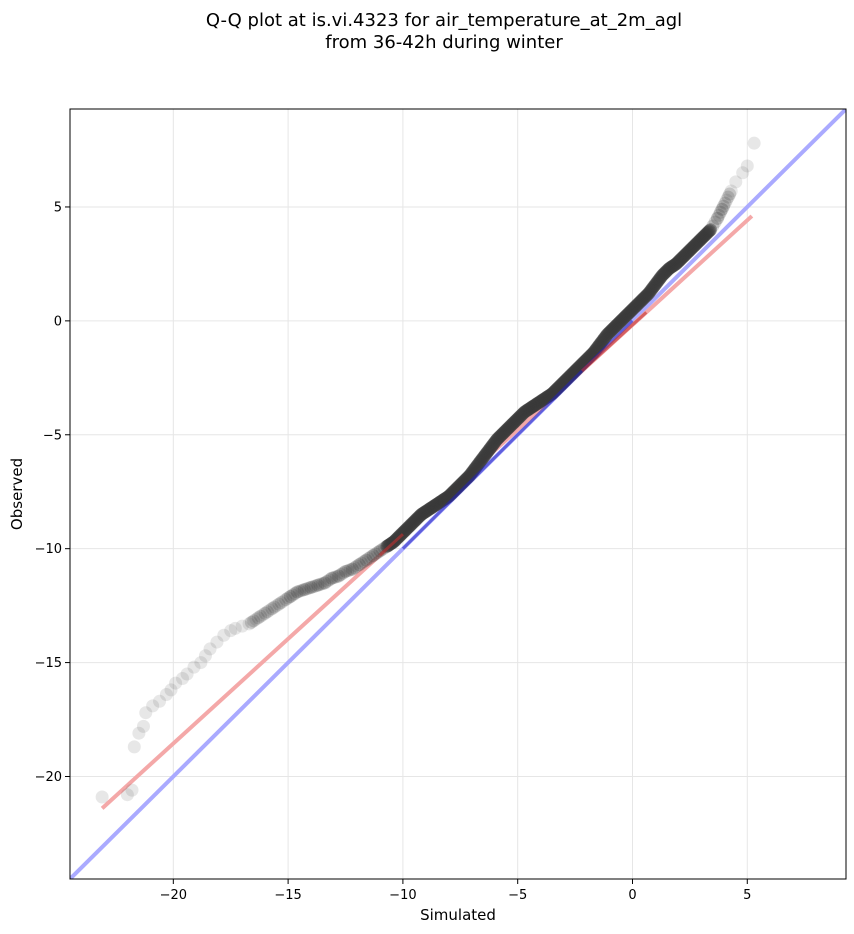 The width and height of the screenshot is (854, 934). I want to click on x-tick-label: −5, so click(517, 895).